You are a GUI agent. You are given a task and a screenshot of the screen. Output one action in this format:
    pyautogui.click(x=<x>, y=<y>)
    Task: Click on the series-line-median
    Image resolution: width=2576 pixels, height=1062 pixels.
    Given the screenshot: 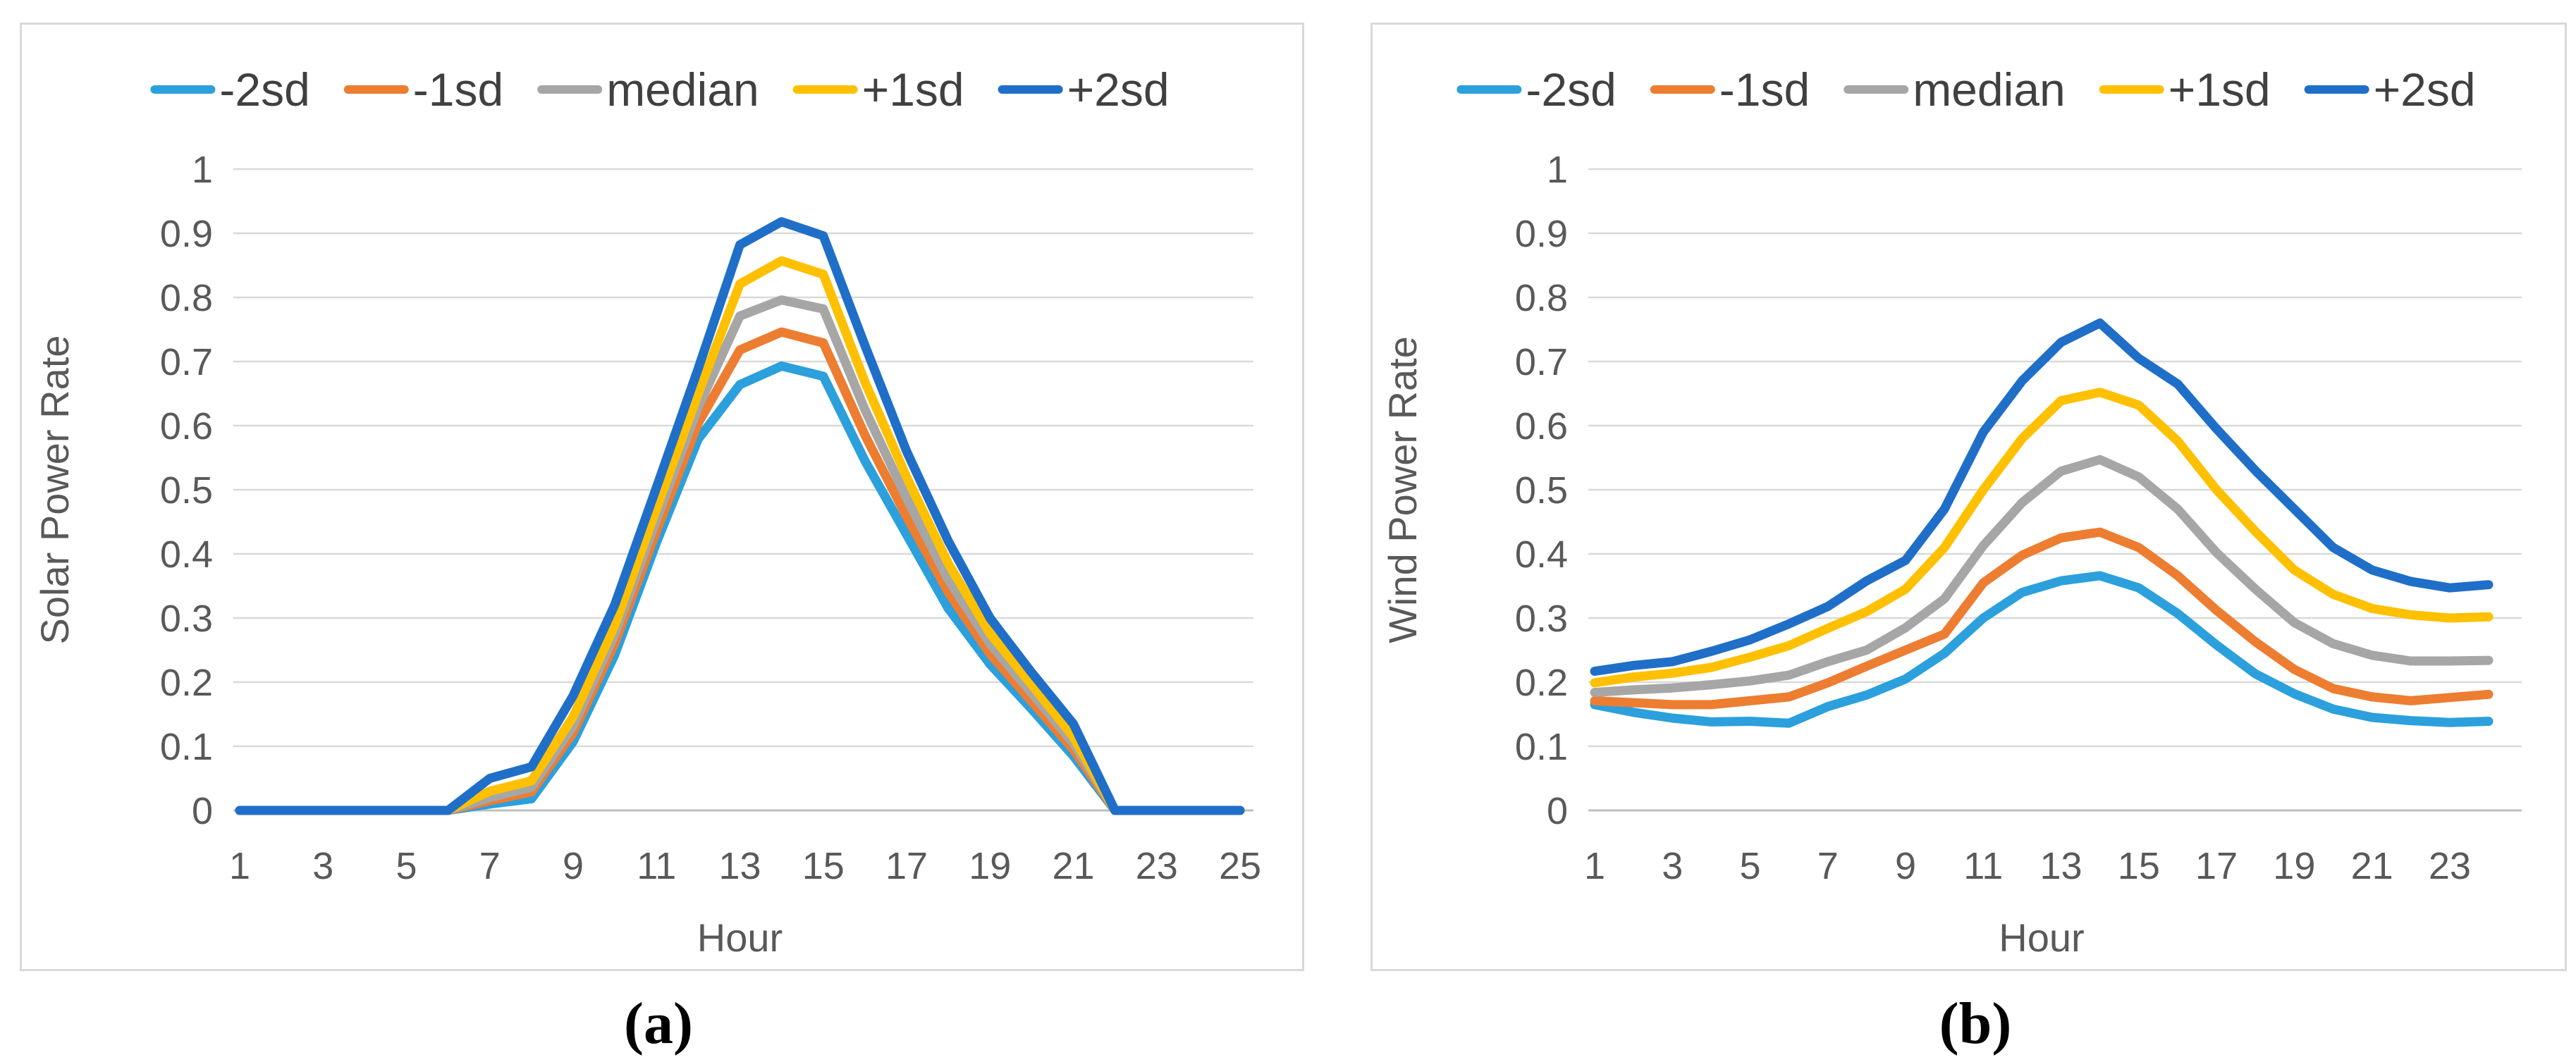 What is the action you would take?
    pyautogui.click(x=2042, y=576)
    